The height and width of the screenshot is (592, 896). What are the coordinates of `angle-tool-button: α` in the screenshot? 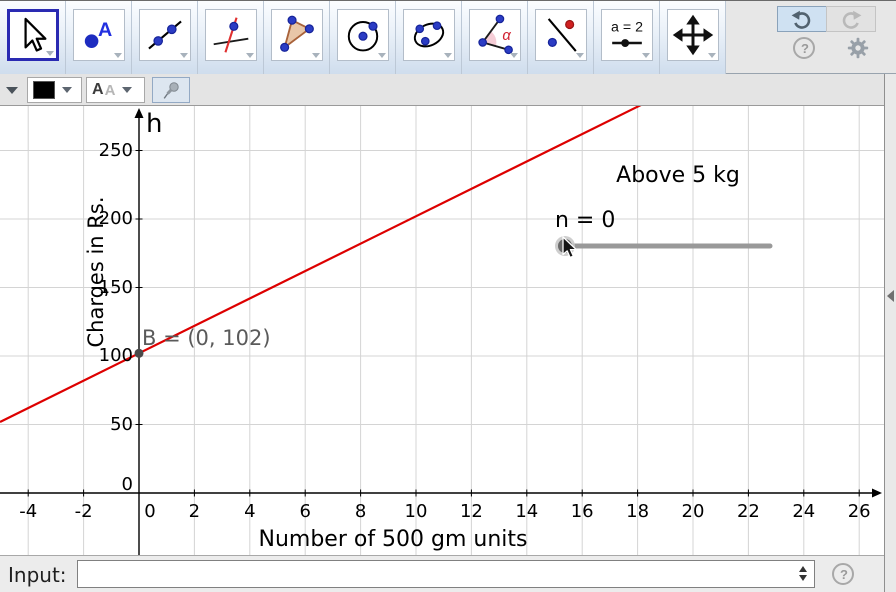 It's located at (494, 35).